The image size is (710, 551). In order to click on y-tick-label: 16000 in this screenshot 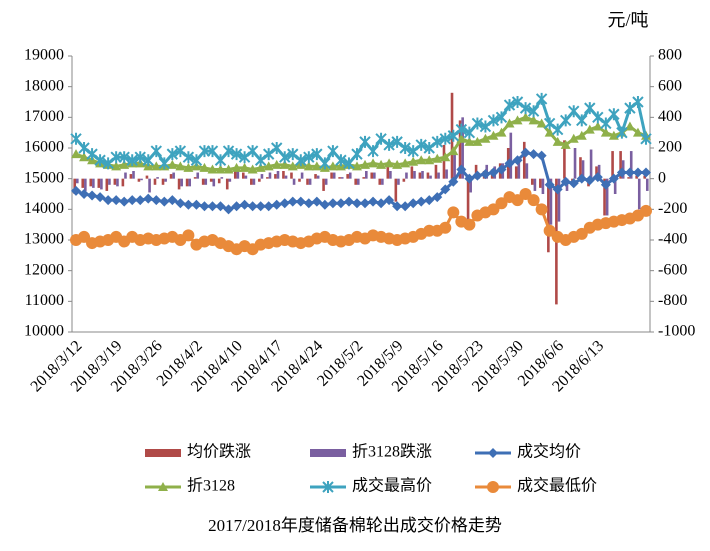, I will do `click(44, 147)`.